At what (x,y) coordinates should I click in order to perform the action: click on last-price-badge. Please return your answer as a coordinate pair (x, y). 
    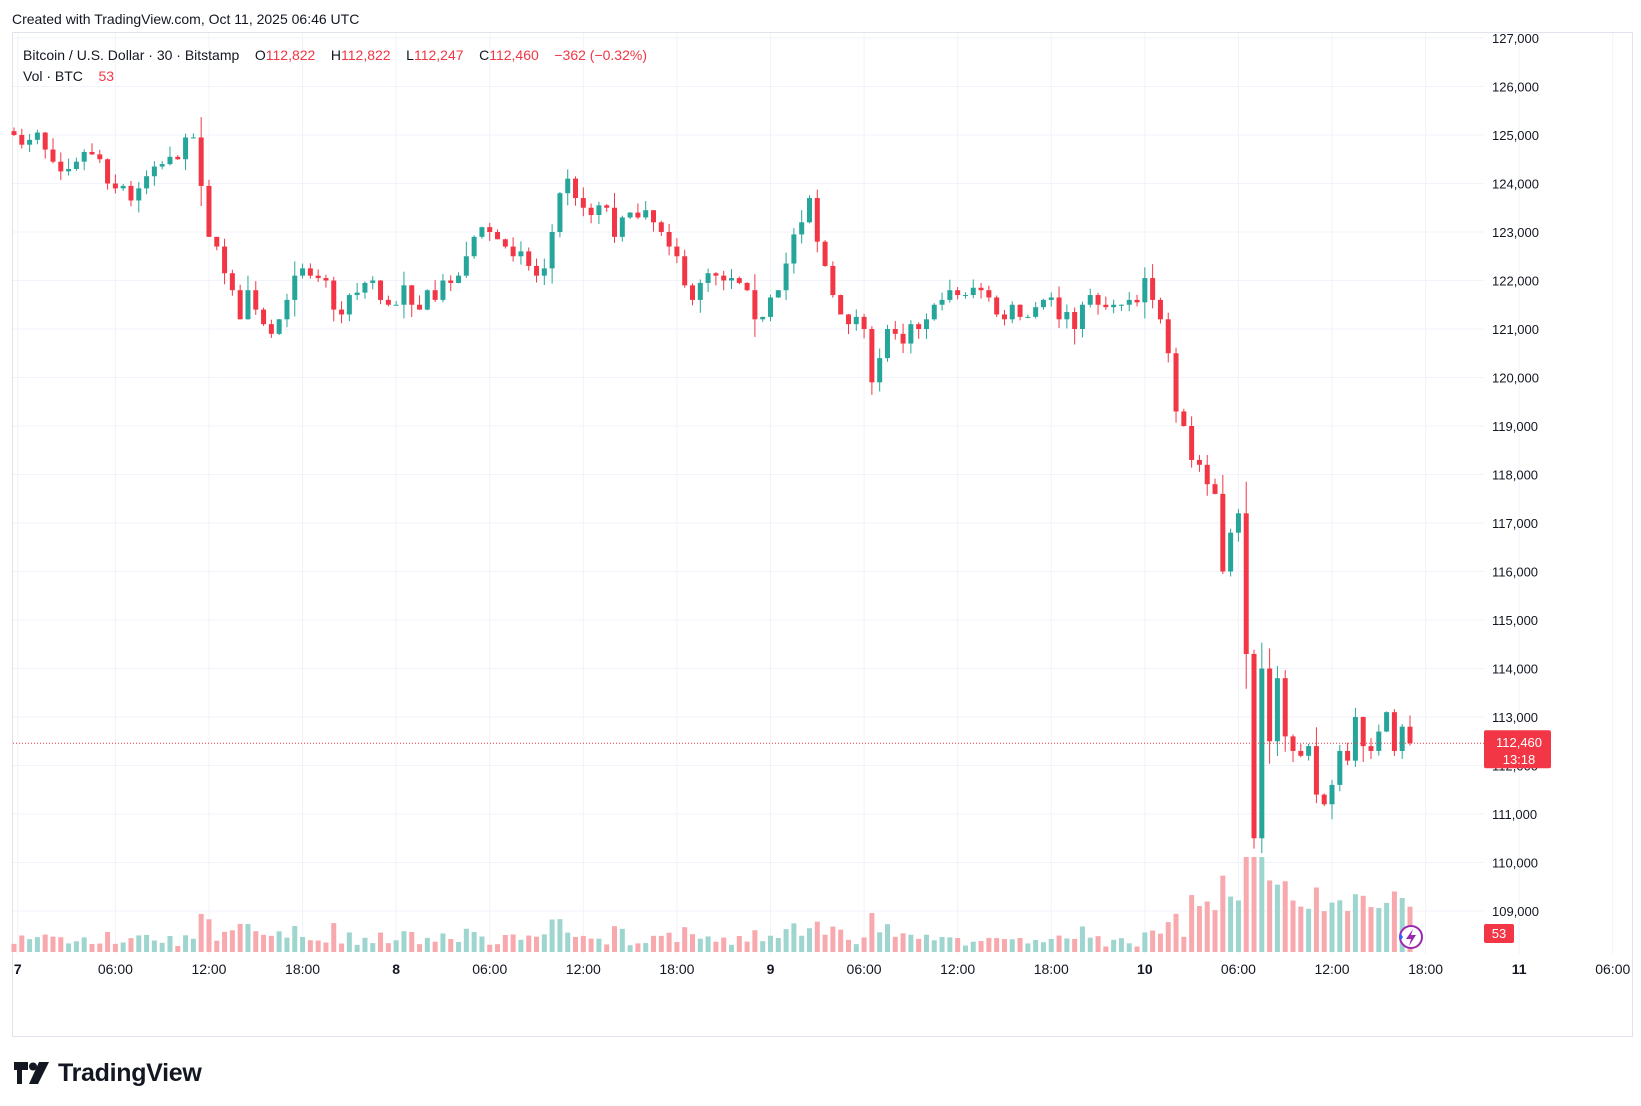
    Looking at the image, I should click on (1517, 749).